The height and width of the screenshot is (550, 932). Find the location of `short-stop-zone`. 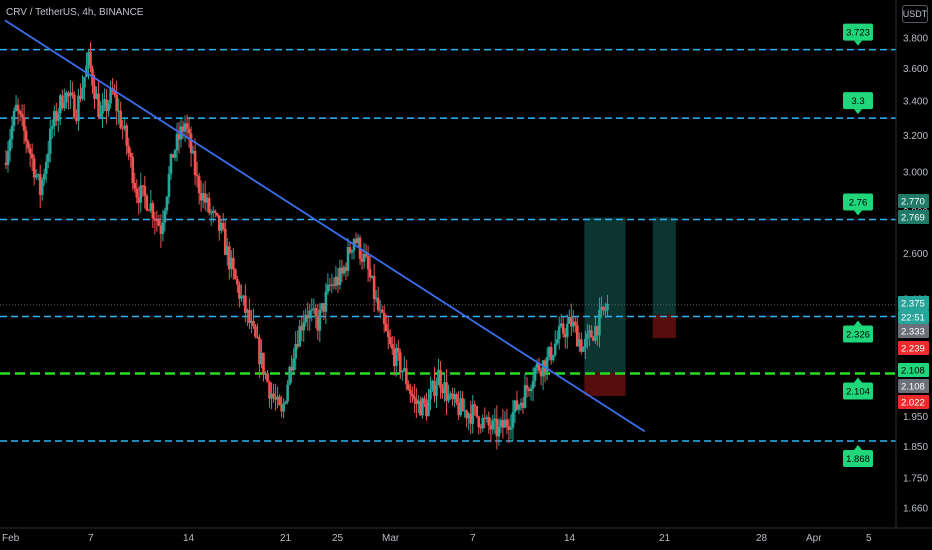

short-stop-zone is located at coordinates (664, 326).